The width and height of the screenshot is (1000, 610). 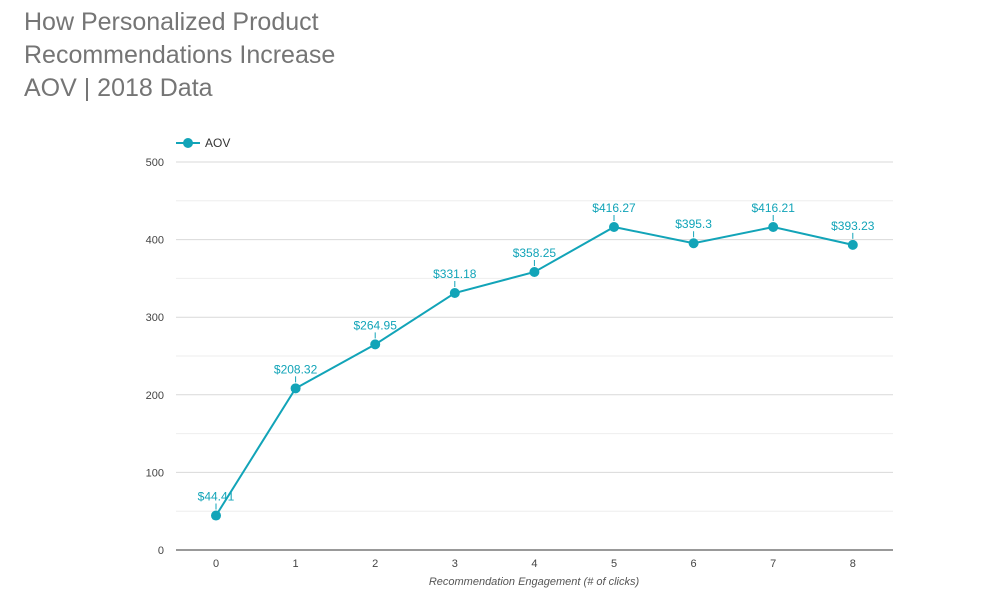 I want to click on data-label: $331.18, so click(x=455, y=274).